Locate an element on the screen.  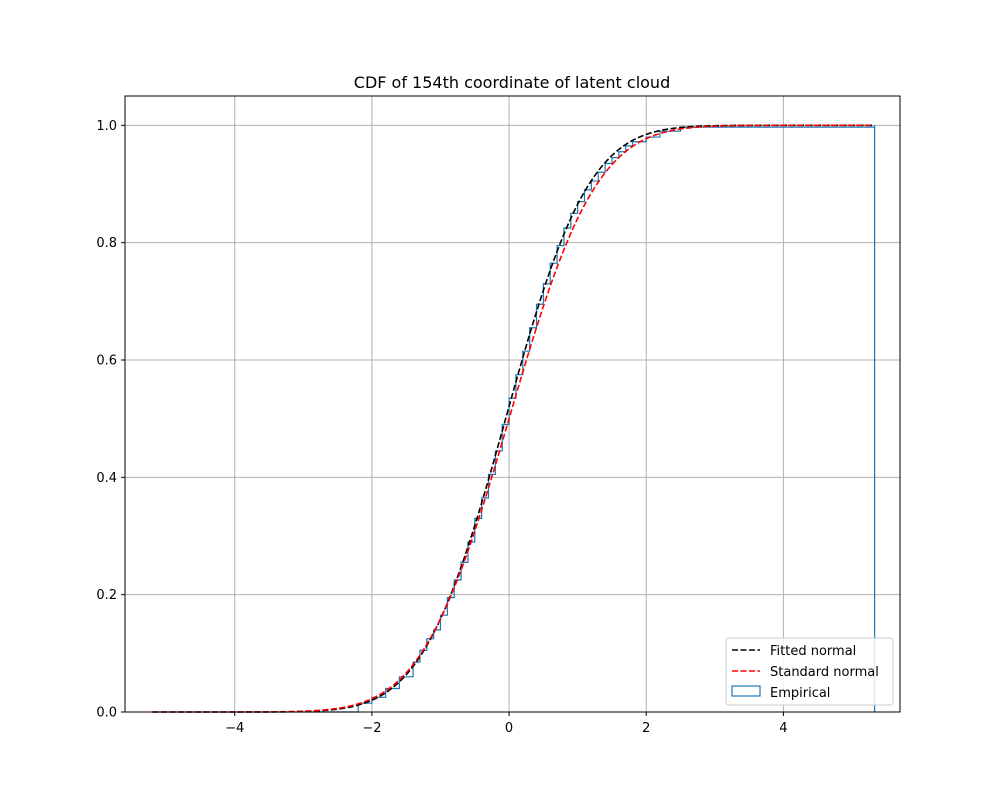
y-tick-label: 0.0 is located at coordinates (106, 713).